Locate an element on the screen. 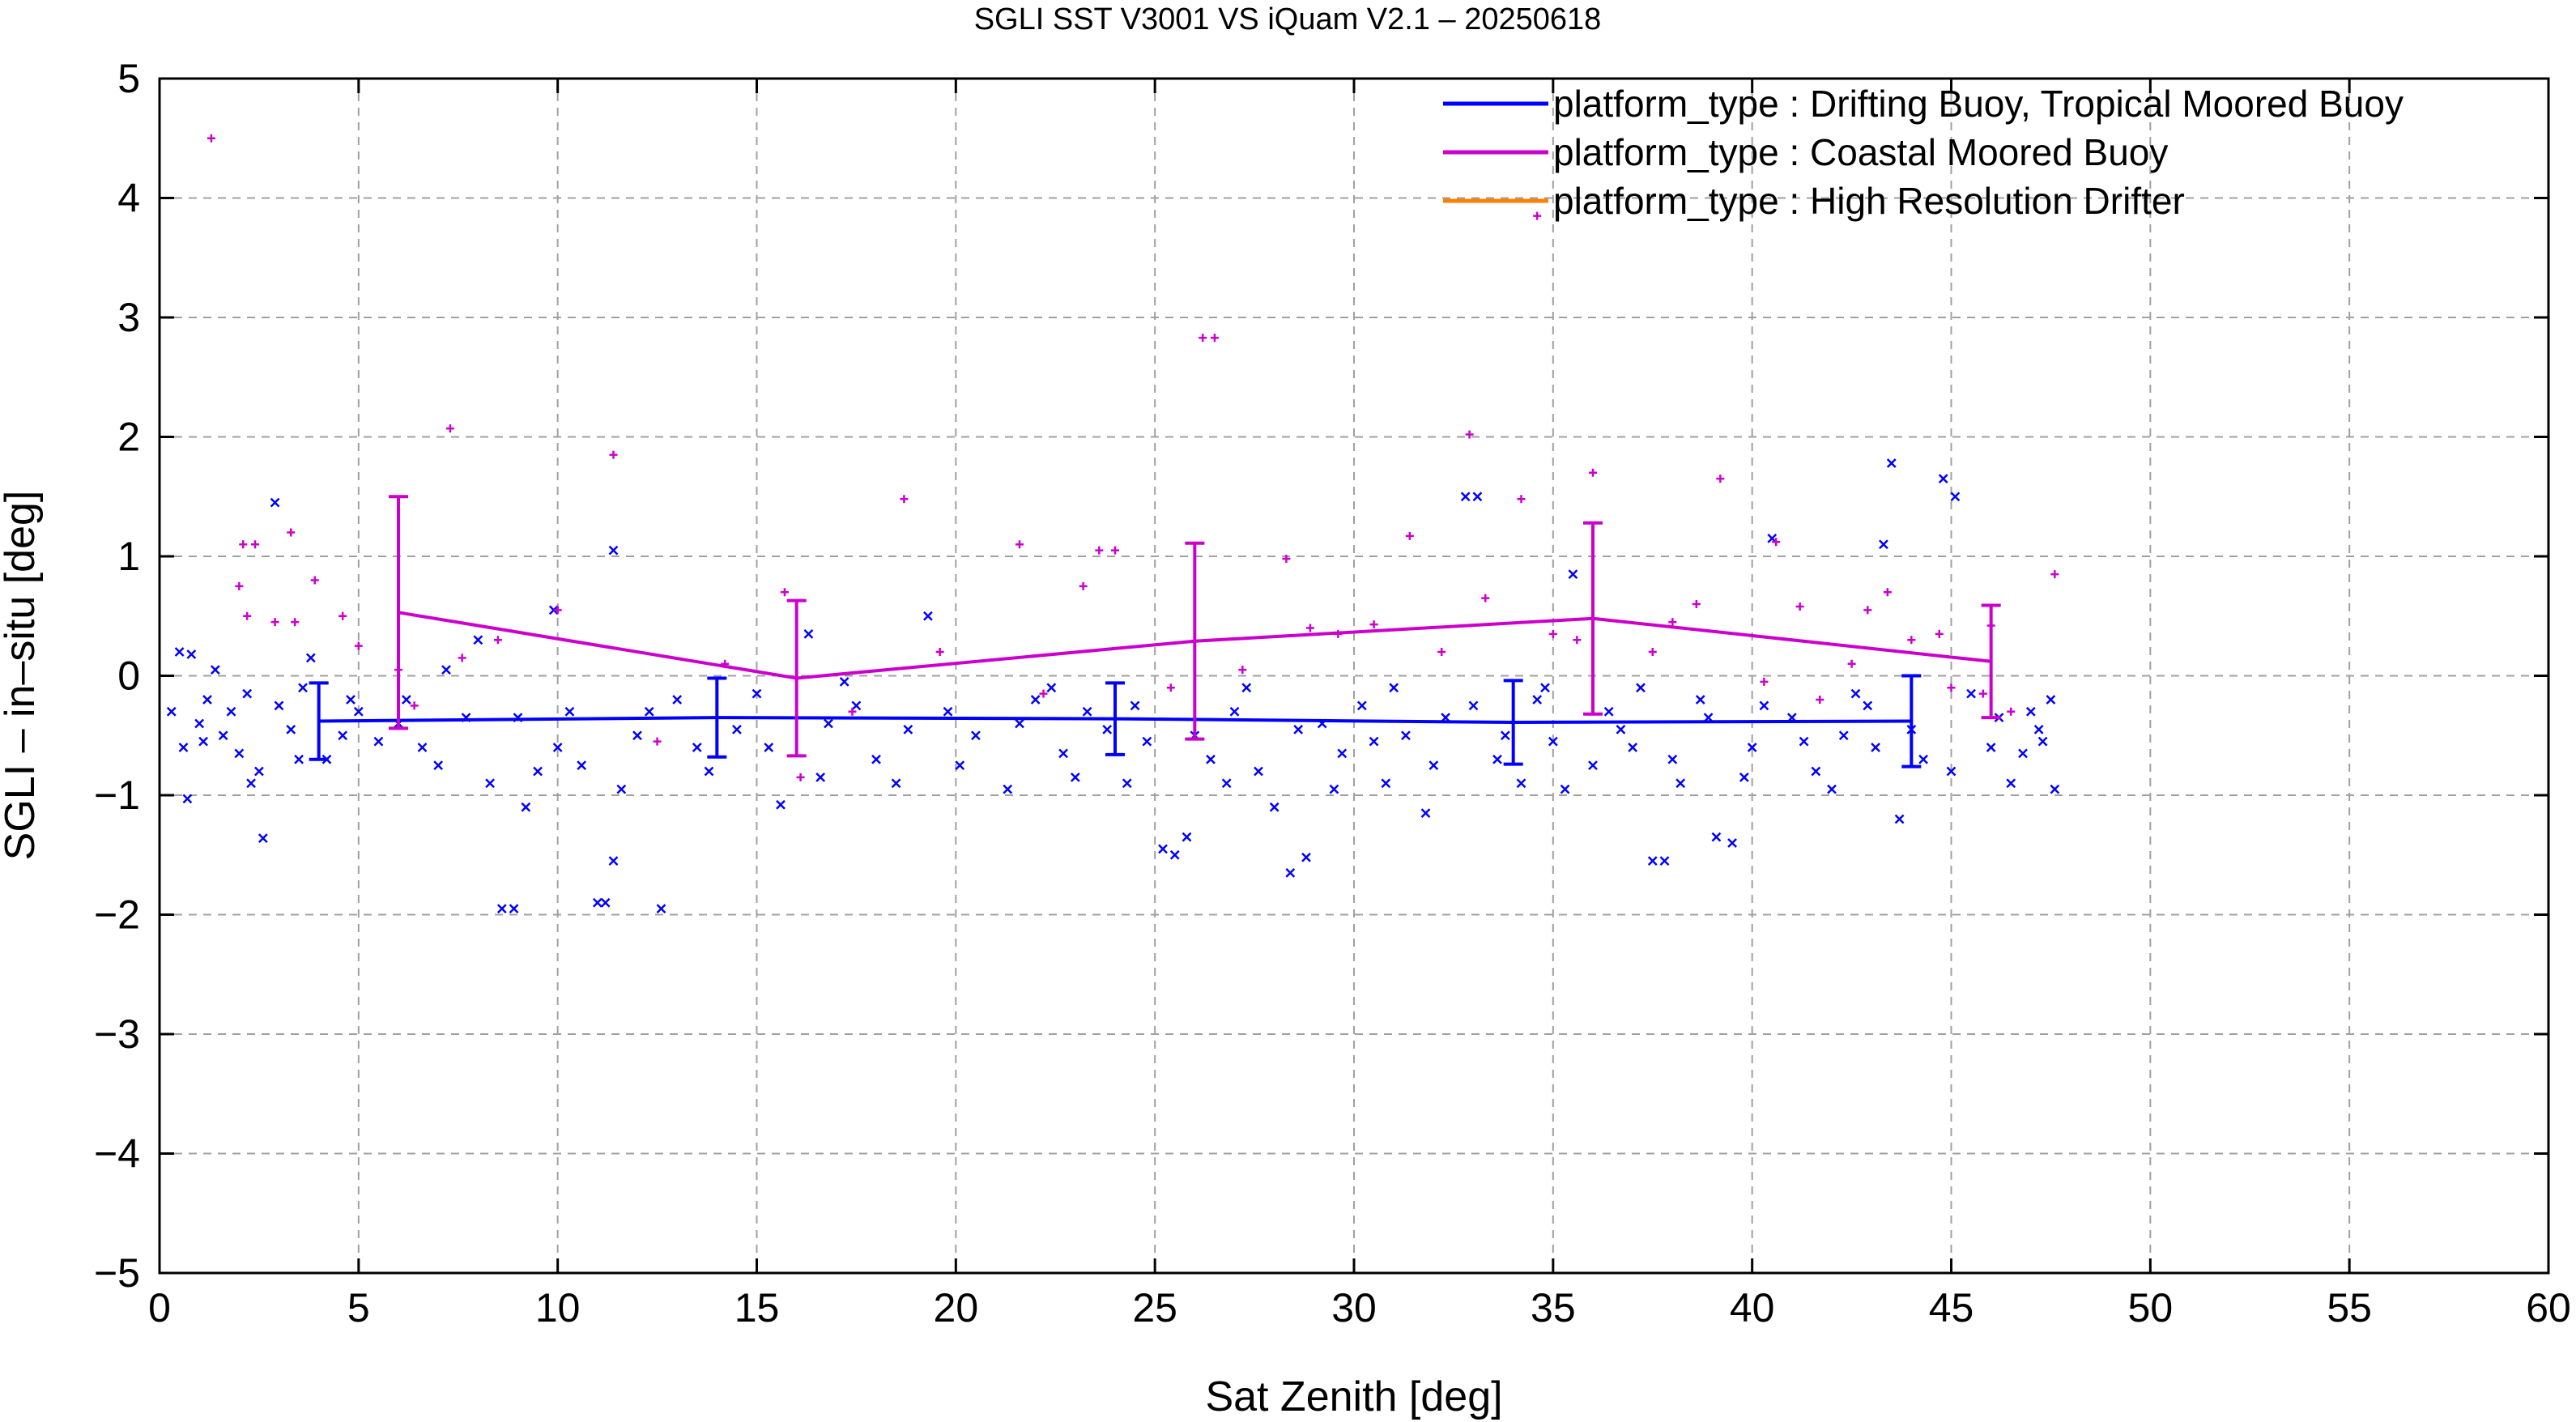  x-tick-label: 50 is located at coordinates (2151, 1307).